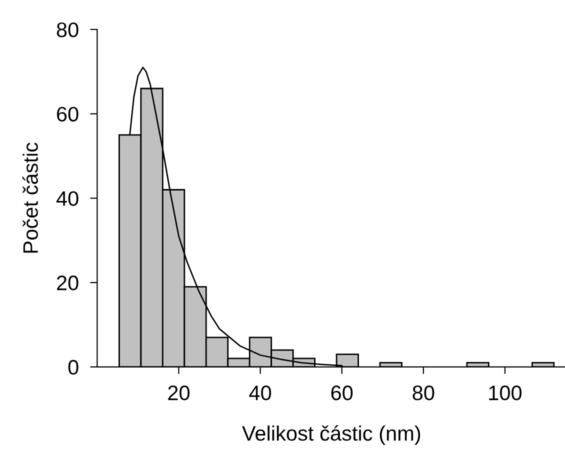 The image size is (565, 453). I want to click on y-tick-label: 80, so click(67, 30).